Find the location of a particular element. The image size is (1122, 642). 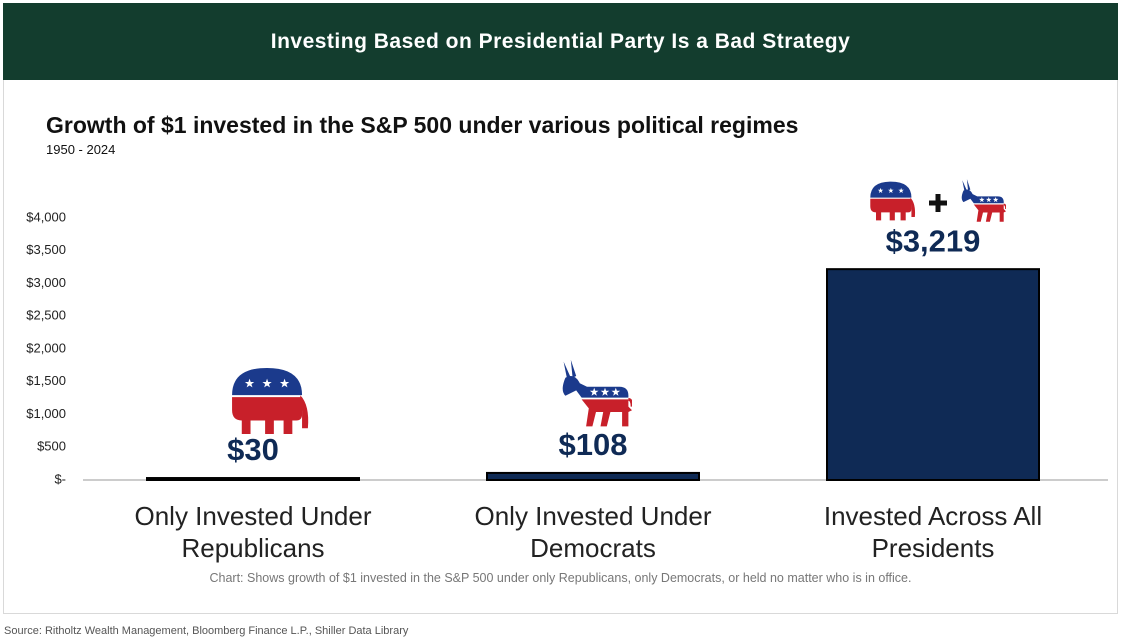

y-tick-label: $3,000 is located at coordinates (46, 282).